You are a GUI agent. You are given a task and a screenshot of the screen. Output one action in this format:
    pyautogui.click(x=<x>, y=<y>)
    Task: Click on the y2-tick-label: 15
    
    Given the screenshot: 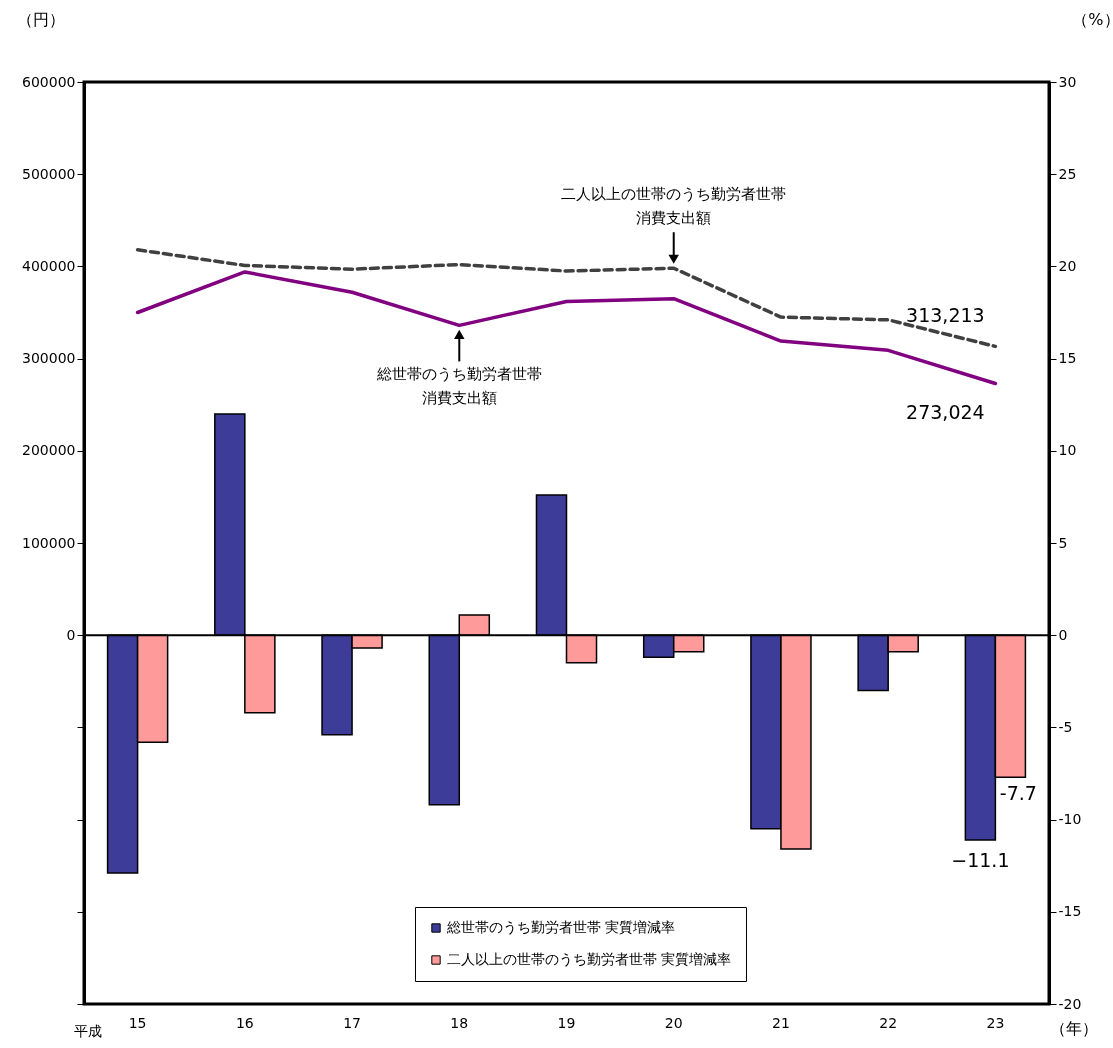 What is the action you would take?
    pyautogui.click(x=1067, y=358)
    